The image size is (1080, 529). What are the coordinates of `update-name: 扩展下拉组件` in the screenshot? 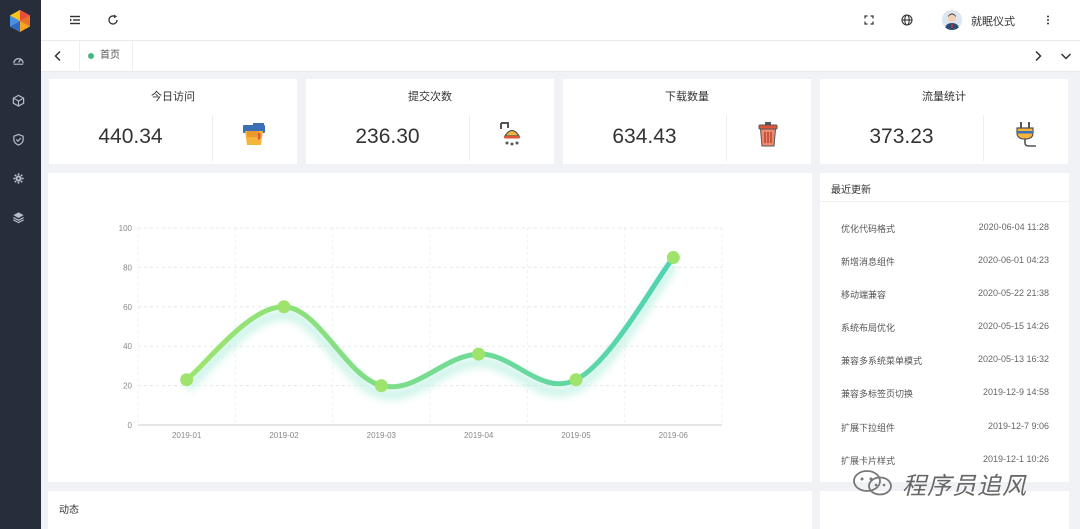 It's located at (868, 429).